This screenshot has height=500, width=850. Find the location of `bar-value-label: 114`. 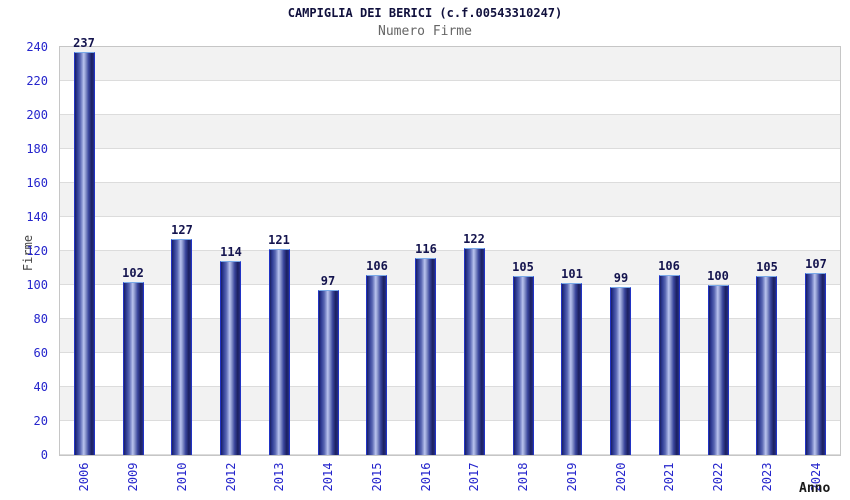

bar-value-label: 114 is located at coordinates (231, 252).